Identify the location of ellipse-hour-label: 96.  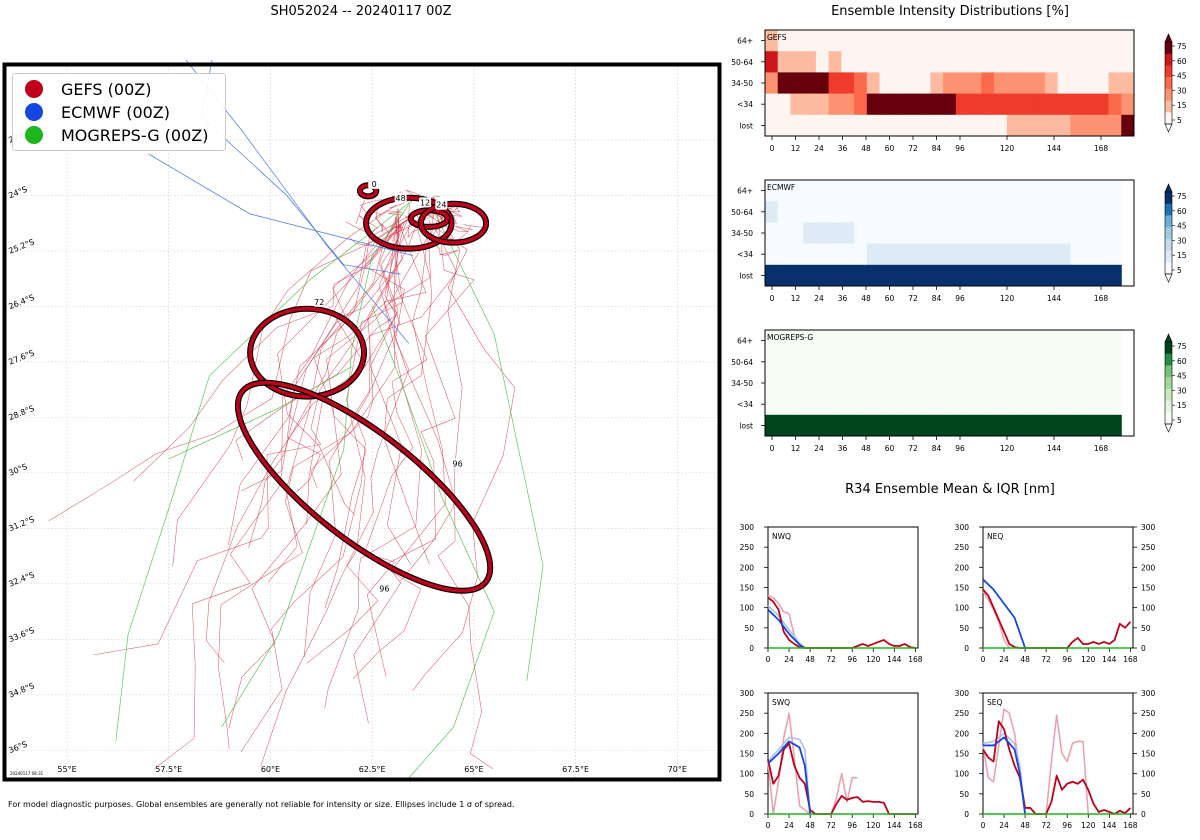
(458, 464).